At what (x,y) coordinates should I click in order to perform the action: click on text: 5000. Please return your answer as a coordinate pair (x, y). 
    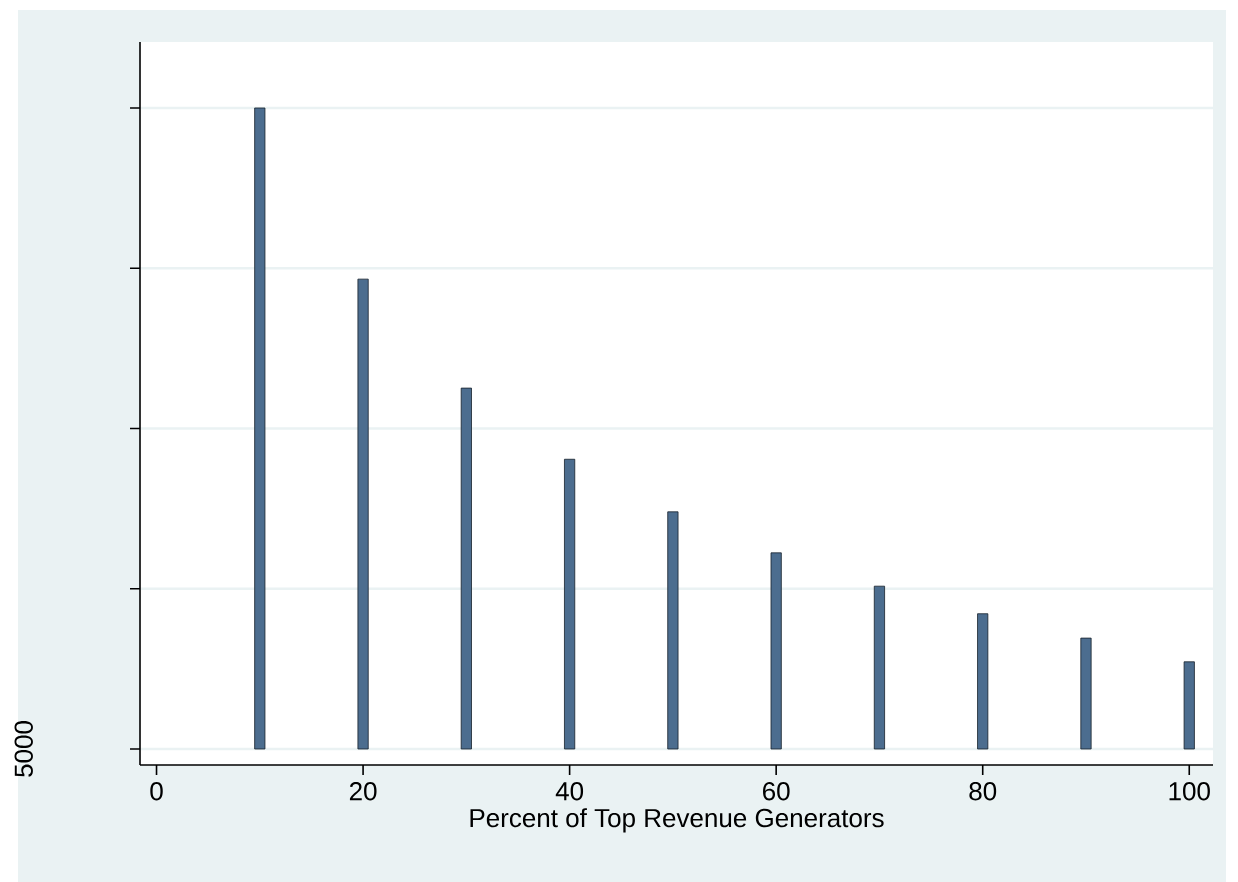
    Looking at the image, I should click on (23, 749).